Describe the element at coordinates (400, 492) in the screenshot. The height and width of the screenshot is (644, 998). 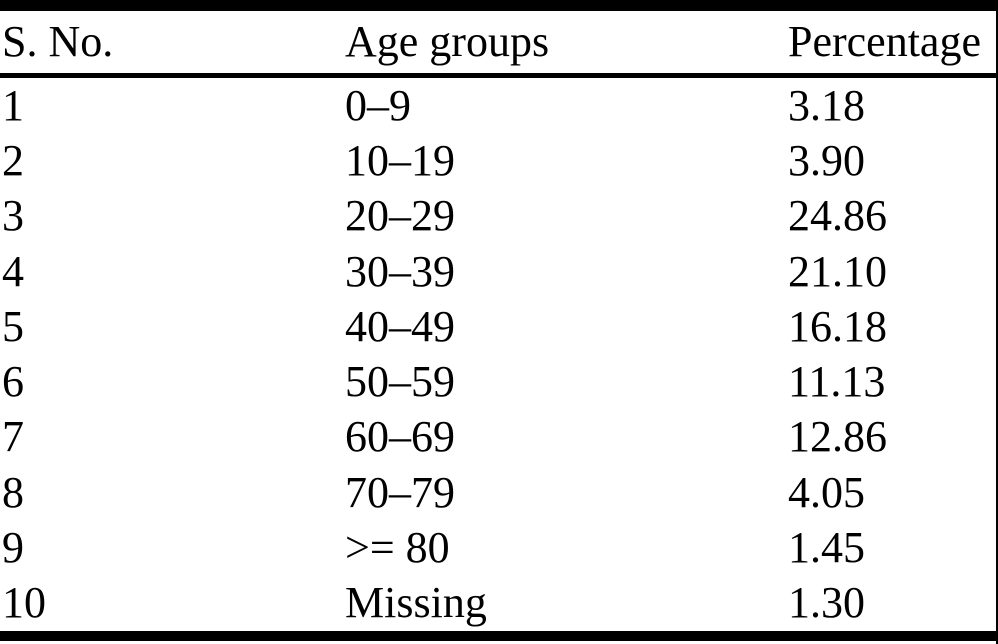
I see `cell-age-group: 70–79` at that location.